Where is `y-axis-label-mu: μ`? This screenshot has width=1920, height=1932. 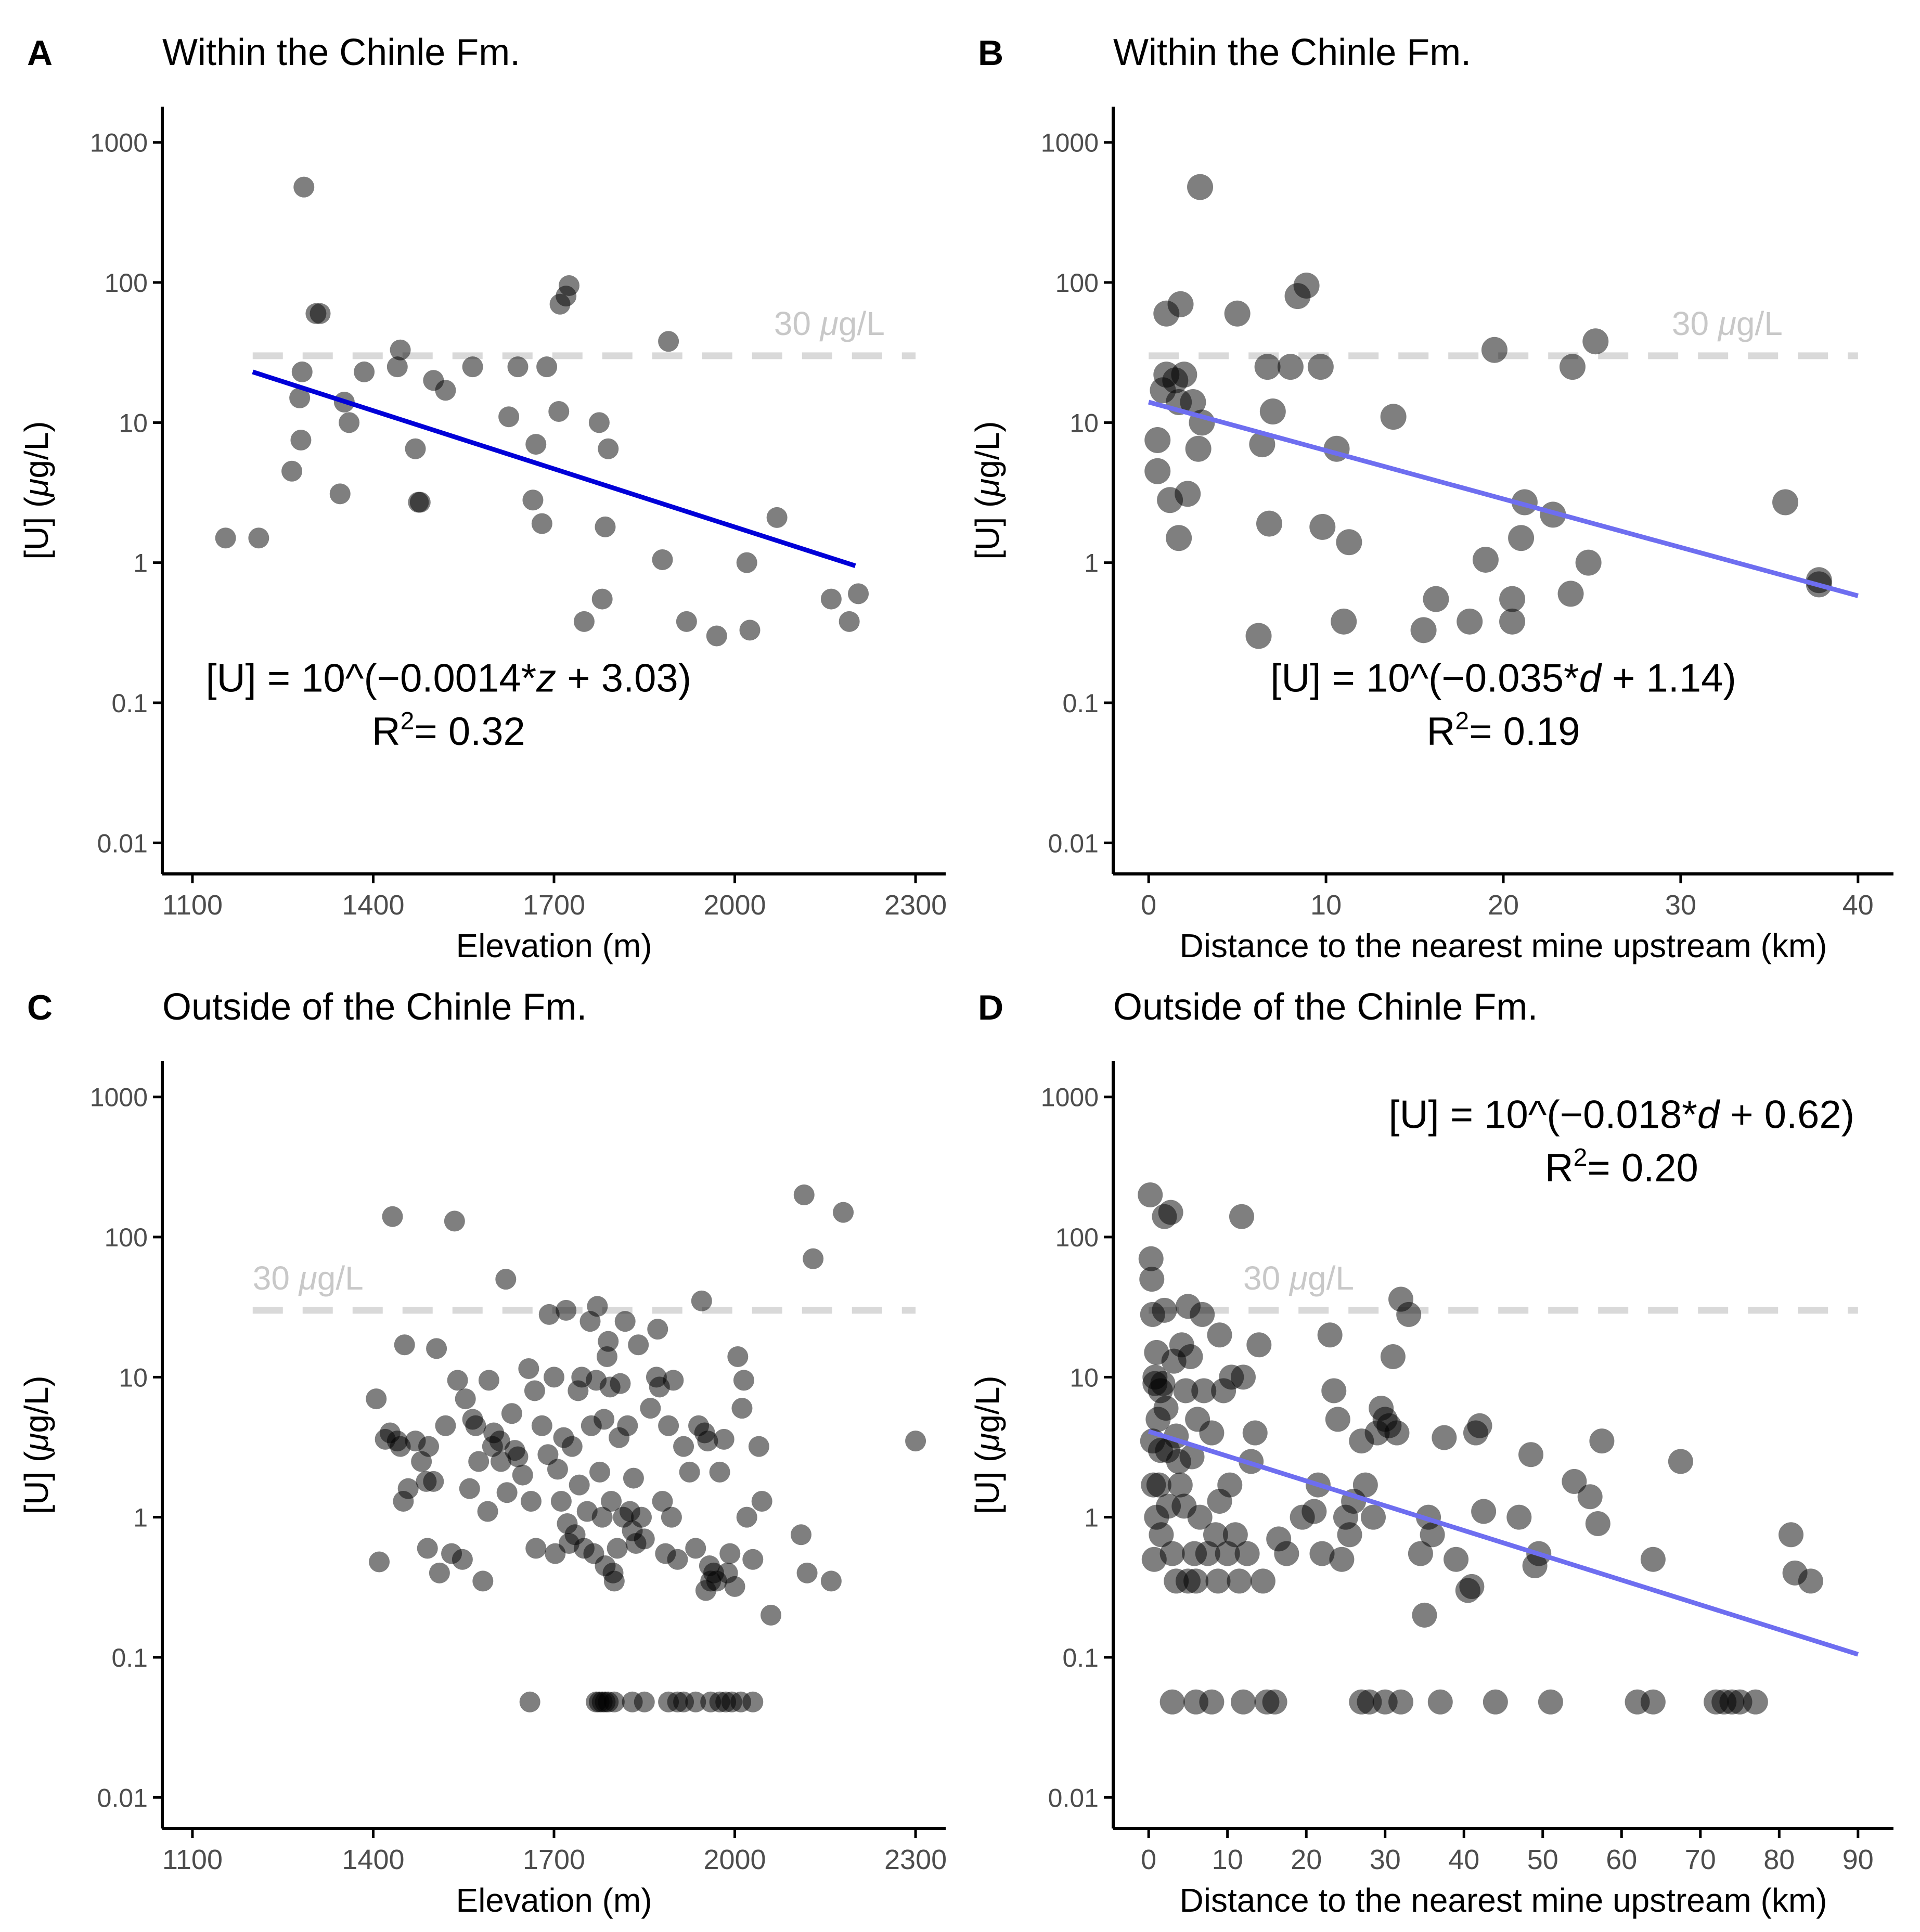 y-axis-label-mu: μ is located at coordinates (987, 488).